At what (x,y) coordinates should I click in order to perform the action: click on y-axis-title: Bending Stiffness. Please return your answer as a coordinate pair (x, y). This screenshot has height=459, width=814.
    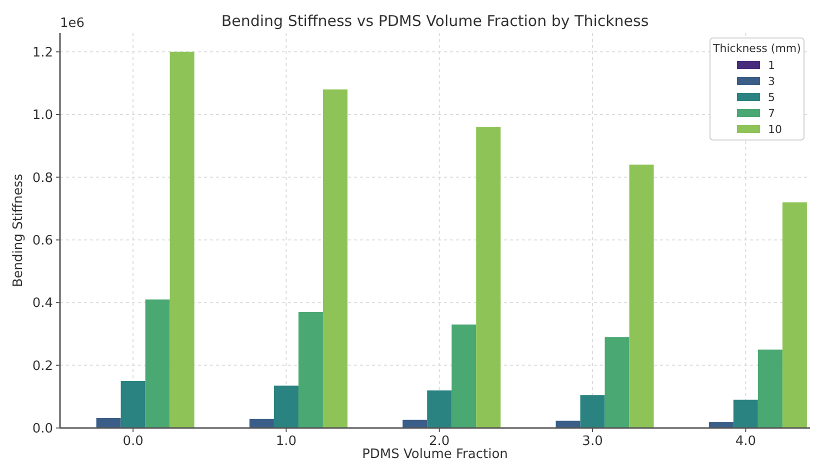
    Looking at the image, I should click on (18, 231).